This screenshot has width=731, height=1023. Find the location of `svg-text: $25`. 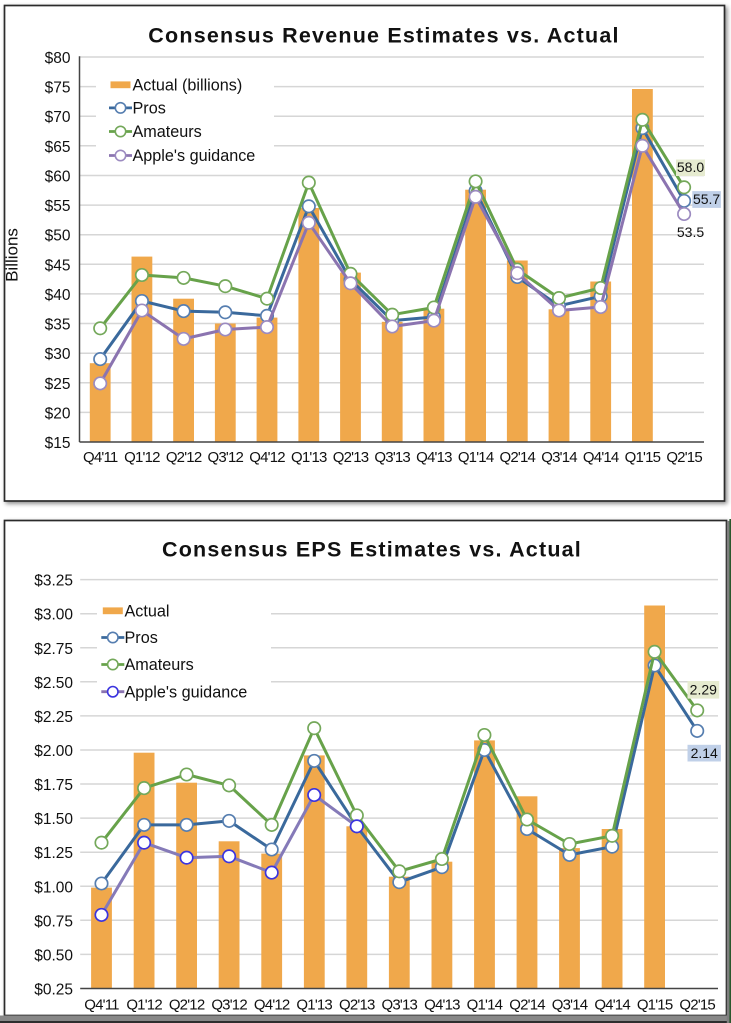

svg-text: $25 is located at coordinates (58, 384).